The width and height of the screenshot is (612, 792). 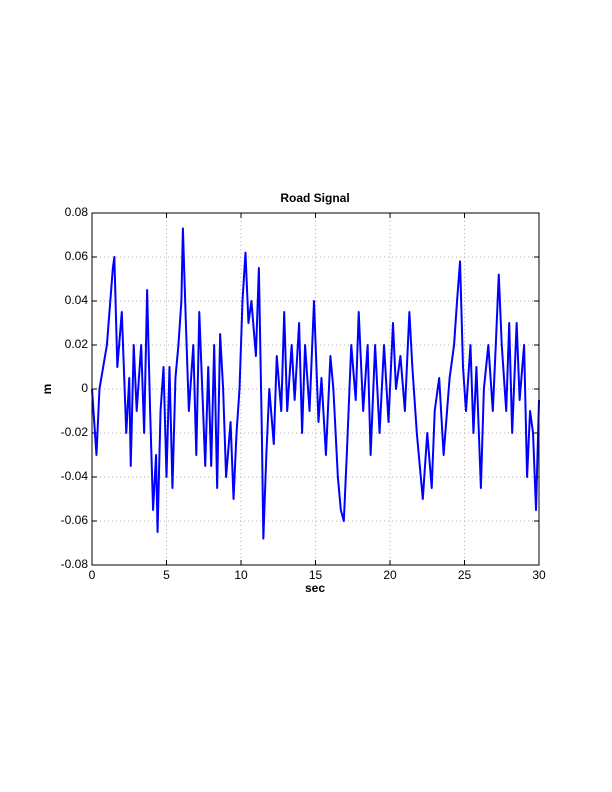 I want to click on chart-title: Road Signal, so click(x=314, y=198).